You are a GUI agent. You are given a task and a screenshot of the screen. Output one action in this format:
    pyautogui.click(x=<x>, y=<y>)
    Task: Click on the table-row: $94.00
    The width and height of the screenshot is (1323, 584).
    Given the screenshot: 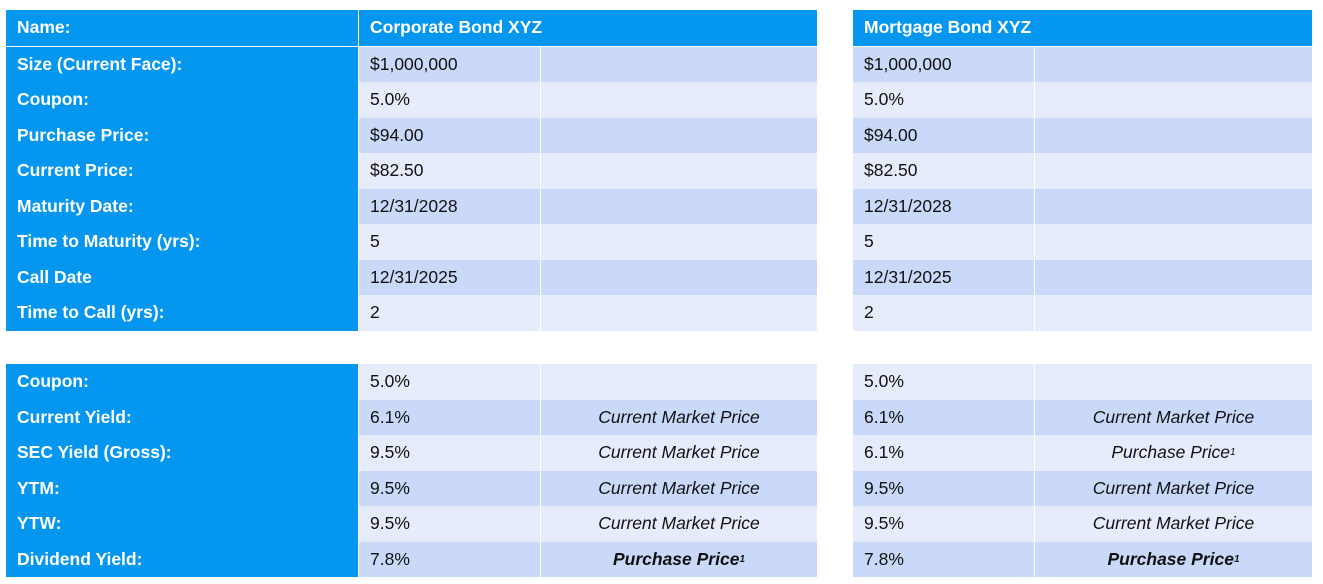 What is the action you would take?
    pyautogui.click(x=1082, y=135)
    